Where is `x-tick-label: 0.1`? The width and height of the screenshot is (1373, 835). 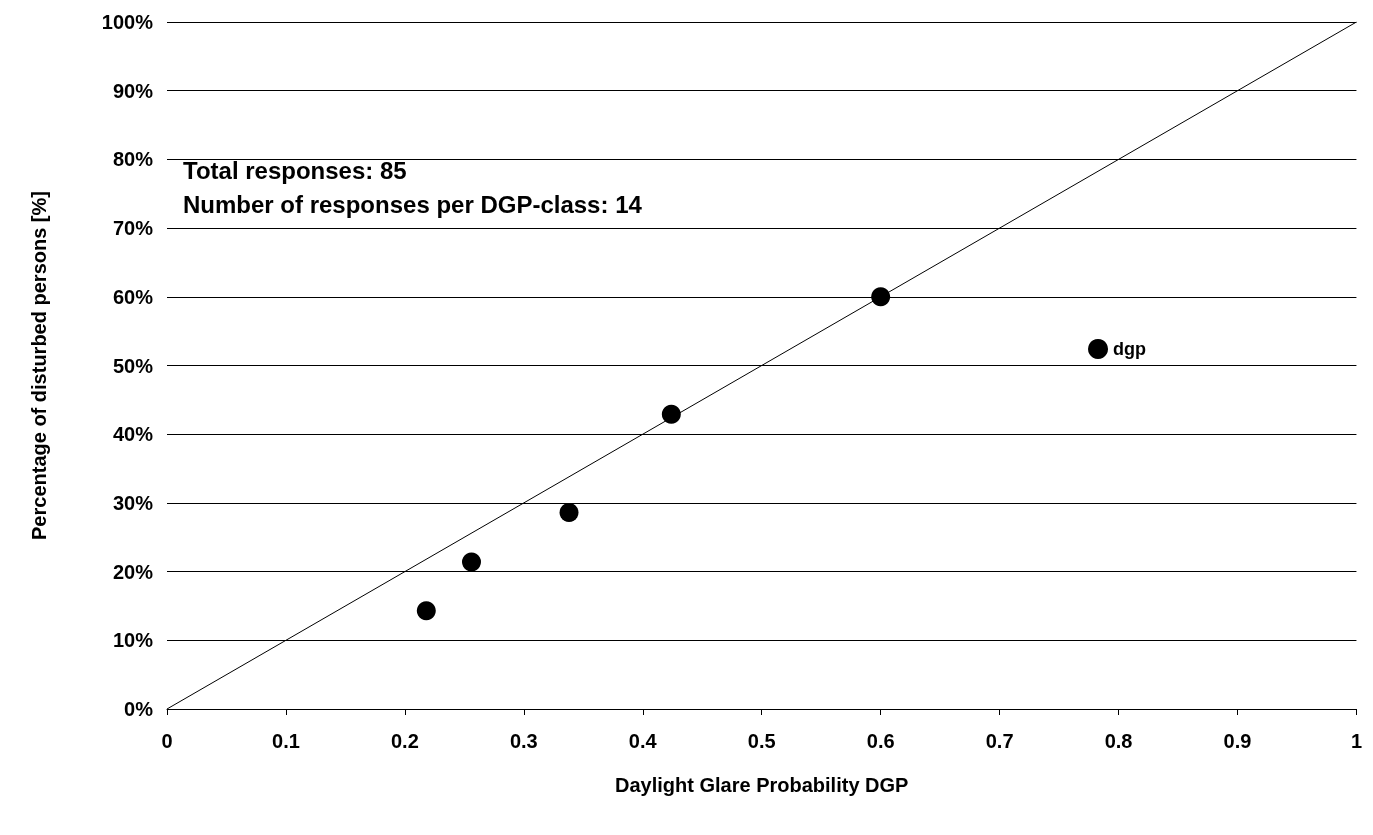
x-tick-label: 0.1 is located at coordinates (286, 741).